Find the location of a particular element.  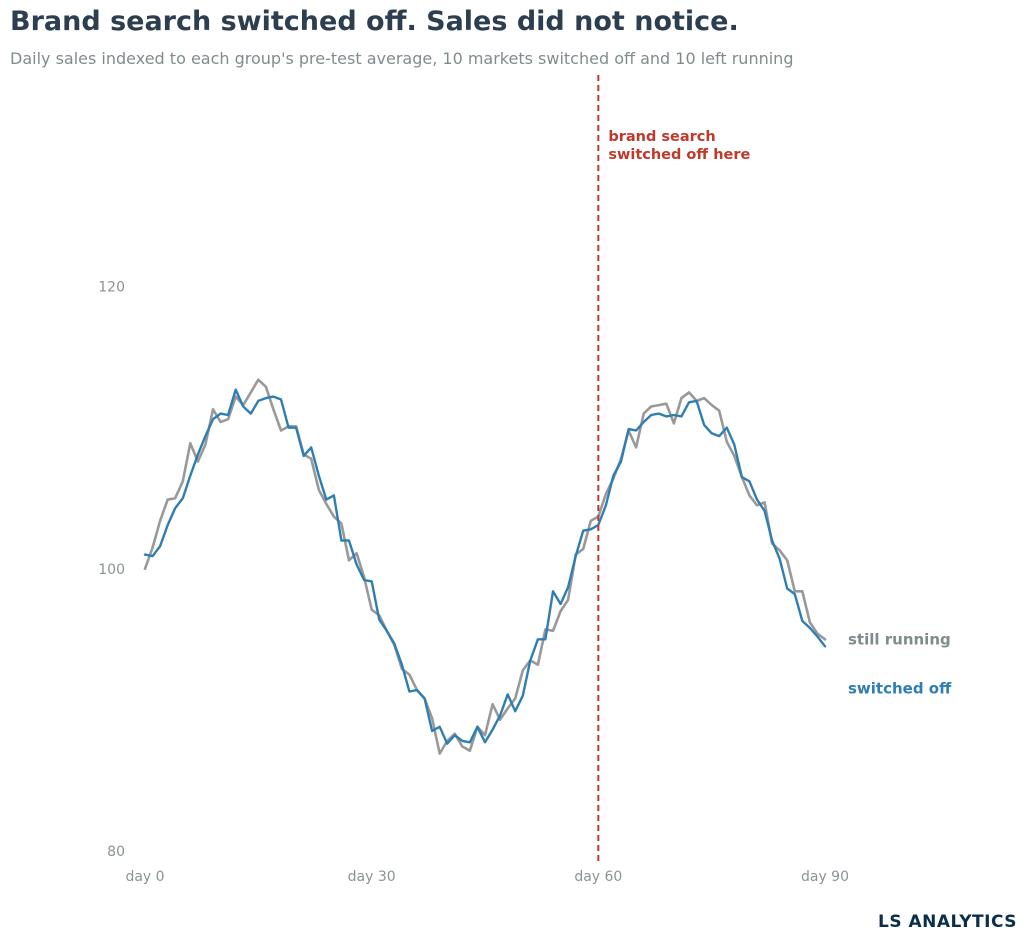

series-end-label: switched off is located at coordinates (900, 688).